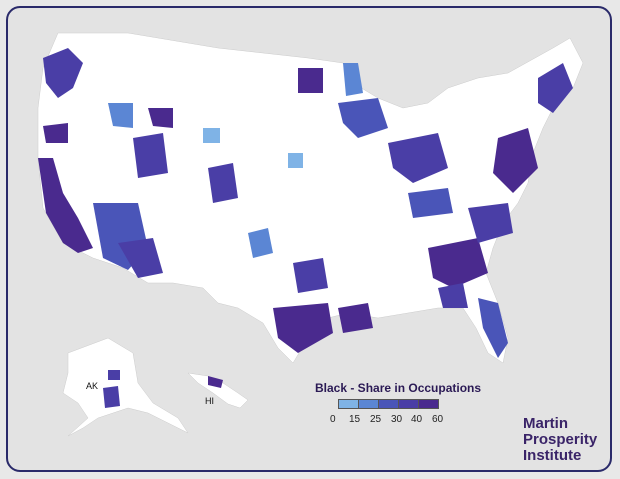 This screenshot has height=479, width=620. What do you see at coordinates (140, 258) in the screenshot?
I see `region-arizona` at bounding box center [140, 258].